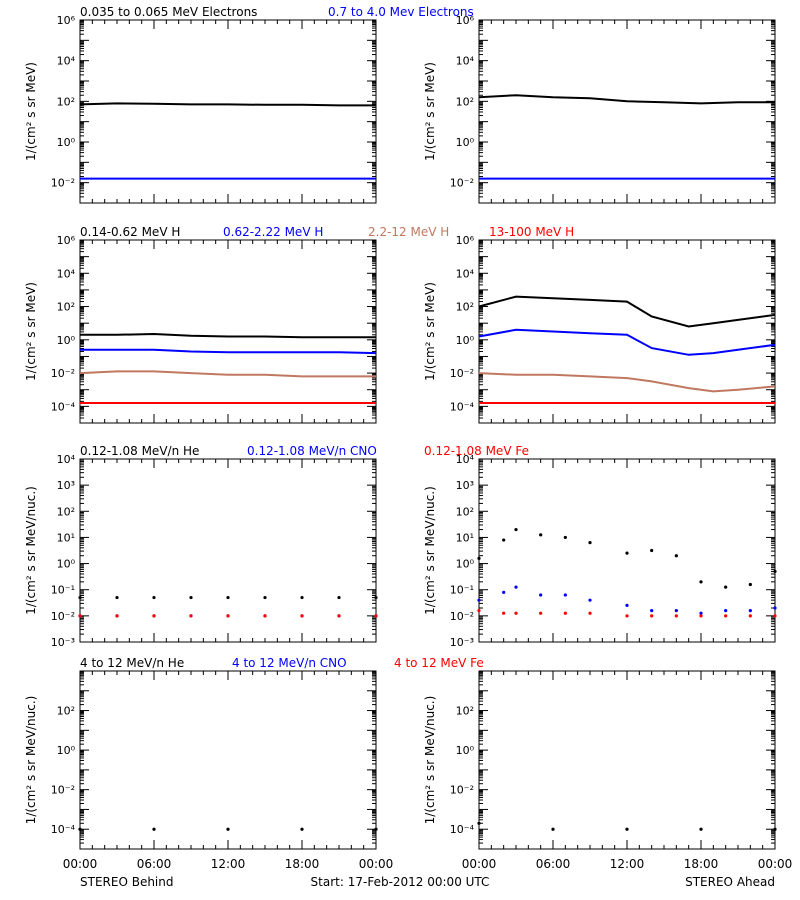 The image size is (800, 900). What do you see at coordinates (63, 829) in the screenshot?
I see `y-tick-label: 10⁻⁴` at bounding box center [63, 829].